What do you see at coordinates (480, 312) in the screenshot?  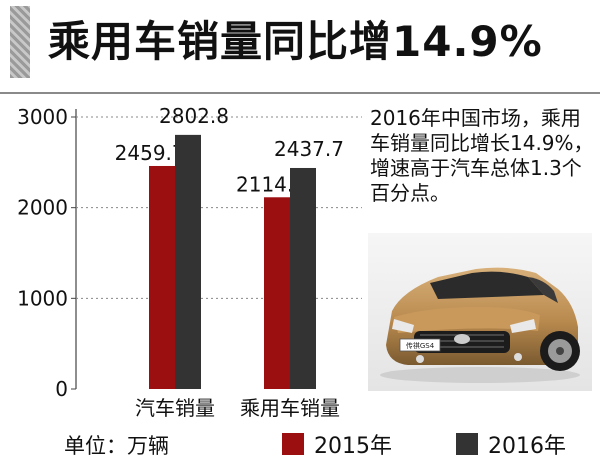 I see `car-photo: 传祺GS4` at bounding box center [480, 312].